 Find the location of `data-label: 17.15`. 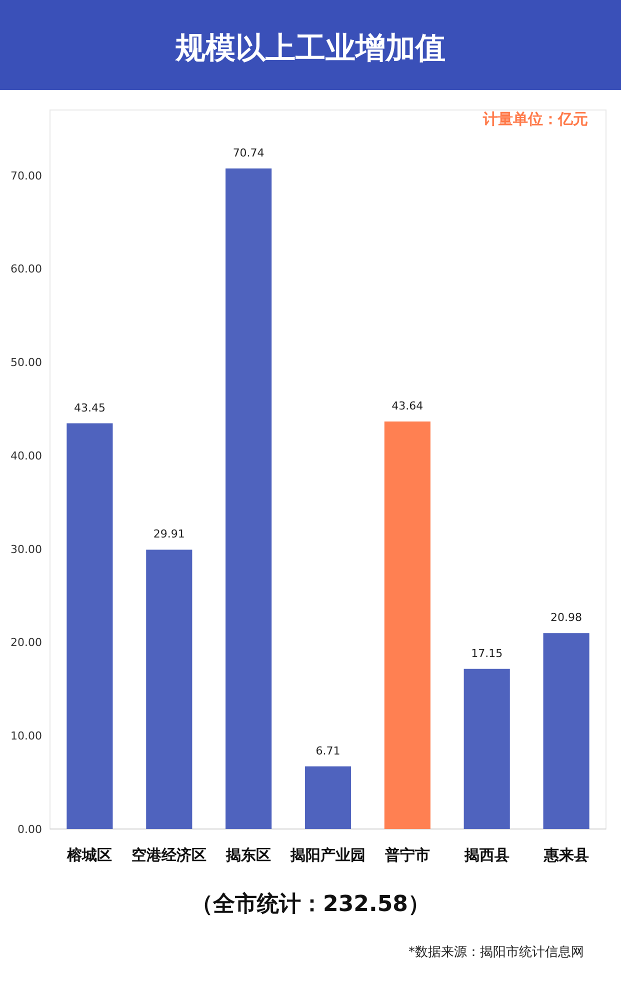

data-label: 17.15 is located at coordinates (487, 653).